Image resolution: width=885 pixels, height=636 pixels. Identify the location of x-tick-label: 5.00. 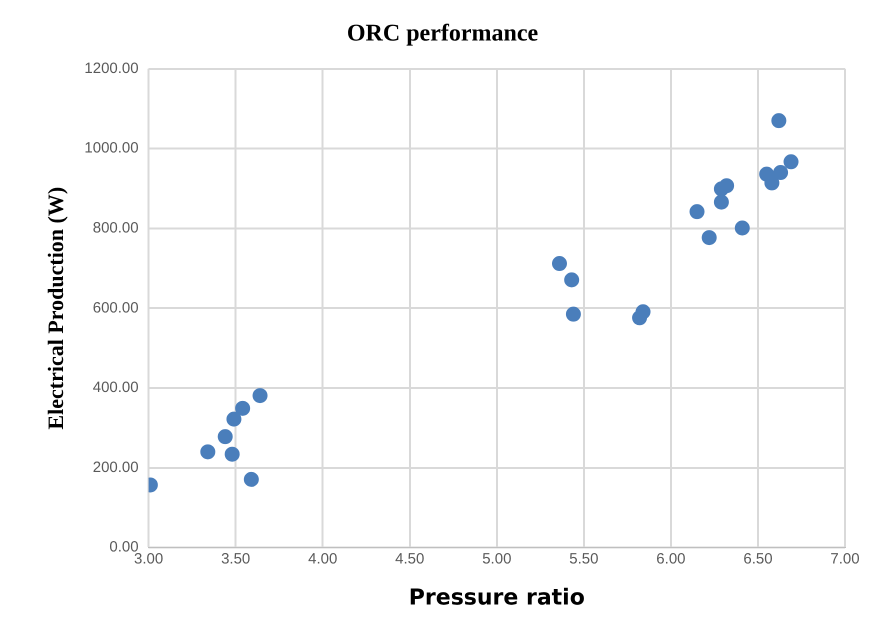
(497, 559).